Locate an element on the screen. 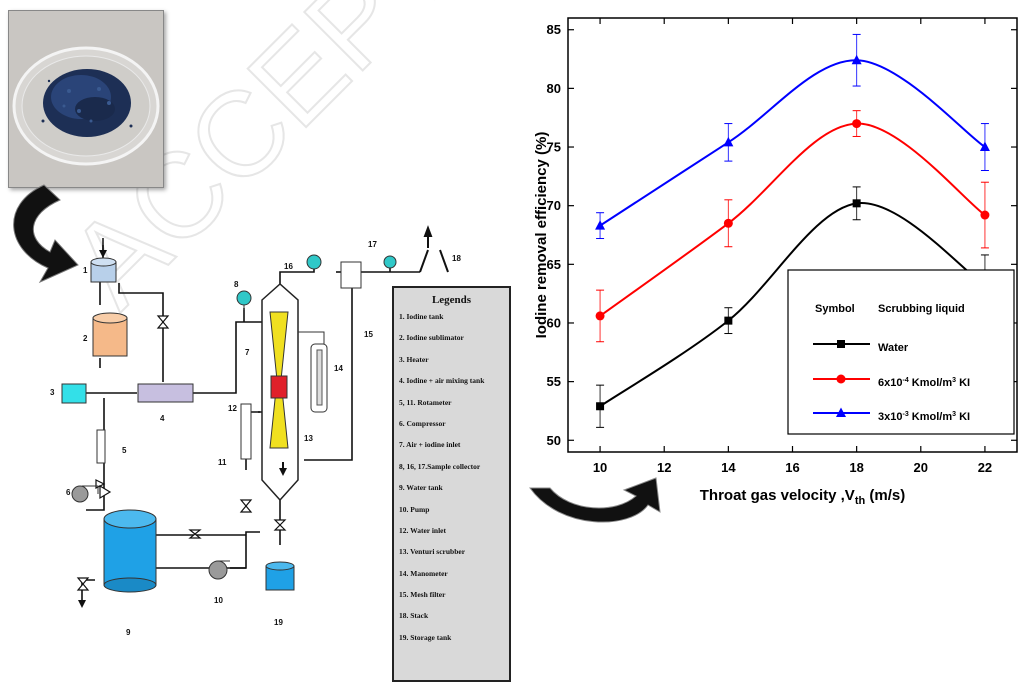 This screenshot has width=1026, height=684. legend-label: 6x10-4 Kmol/m3 KI is located at coordinates (924, 383).